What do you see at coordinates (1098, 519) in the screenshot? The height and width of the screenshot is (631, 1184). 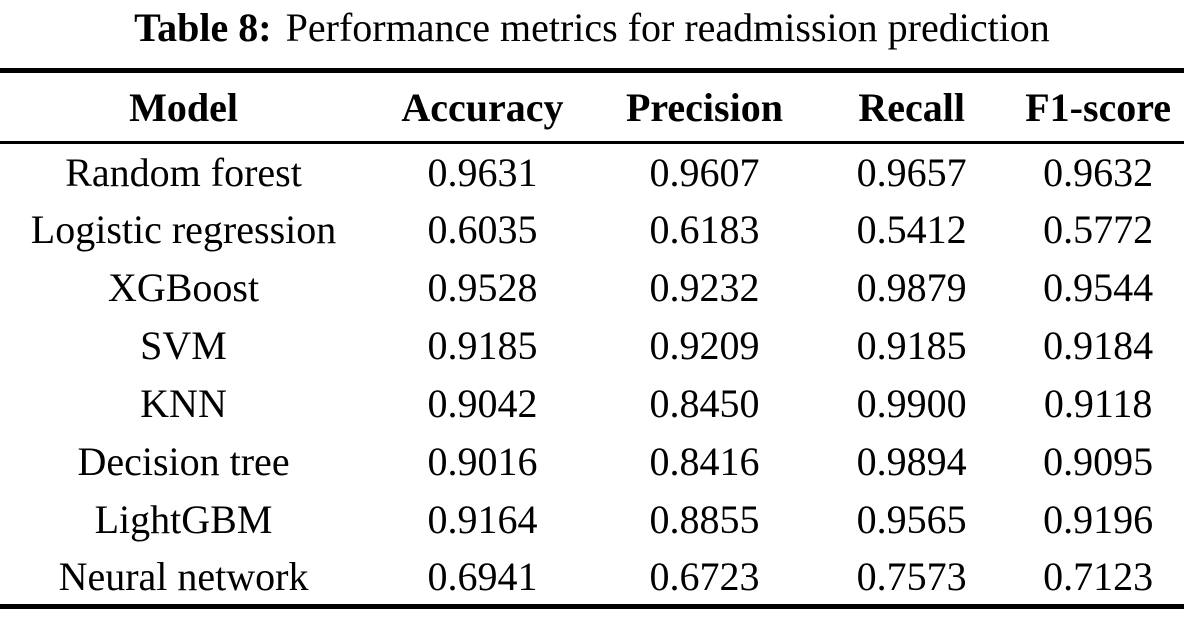 I see `cell-f1-score: 0.9196` at bounding box center [1098, 519].